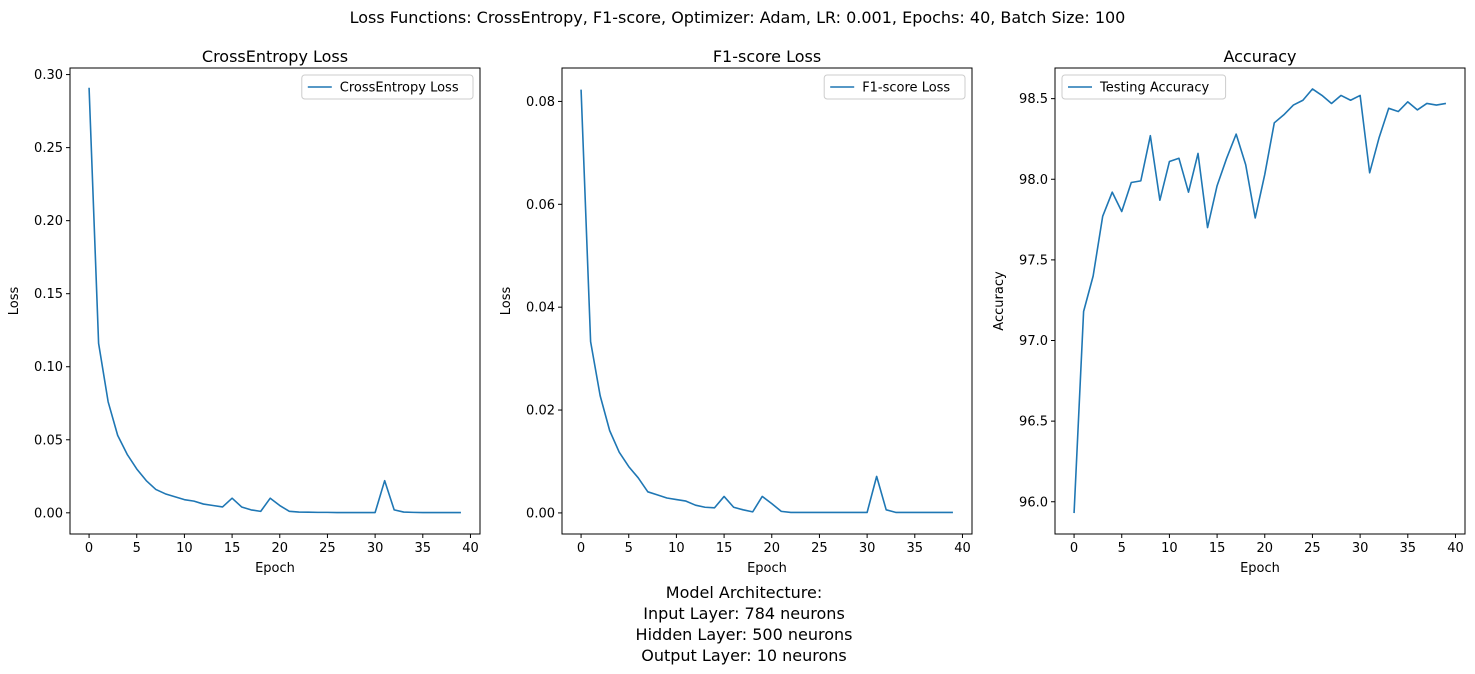  I want to click on y-tick-label: 0.20, so click(48, 221).